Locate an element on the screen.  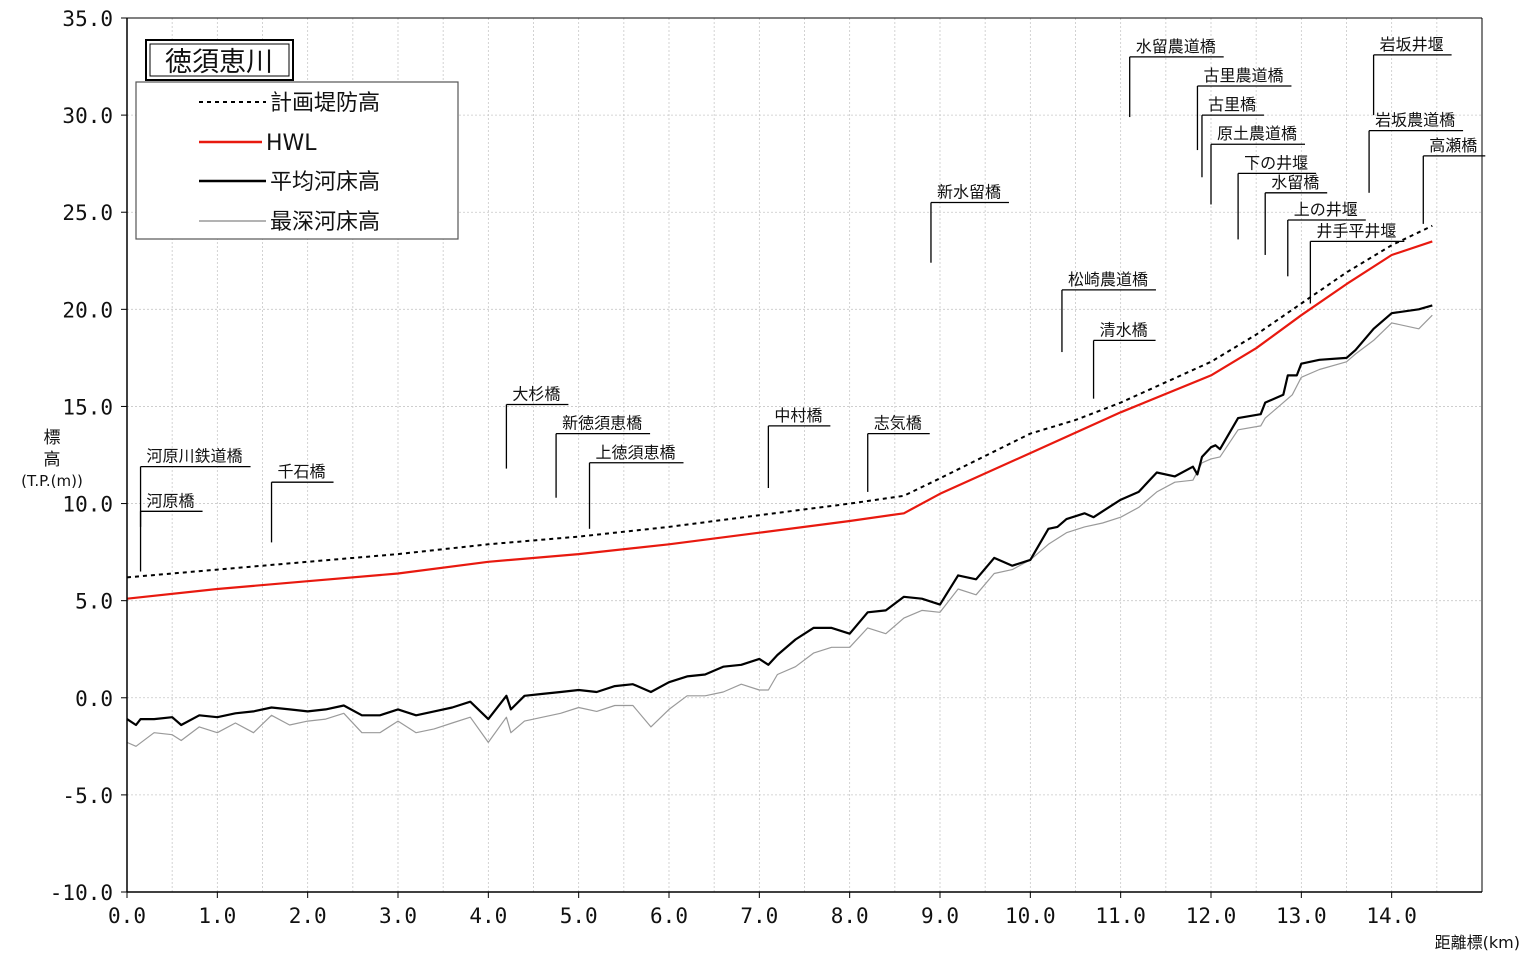
x-tick-label: 8.0 is located at coordinates (850, 916).